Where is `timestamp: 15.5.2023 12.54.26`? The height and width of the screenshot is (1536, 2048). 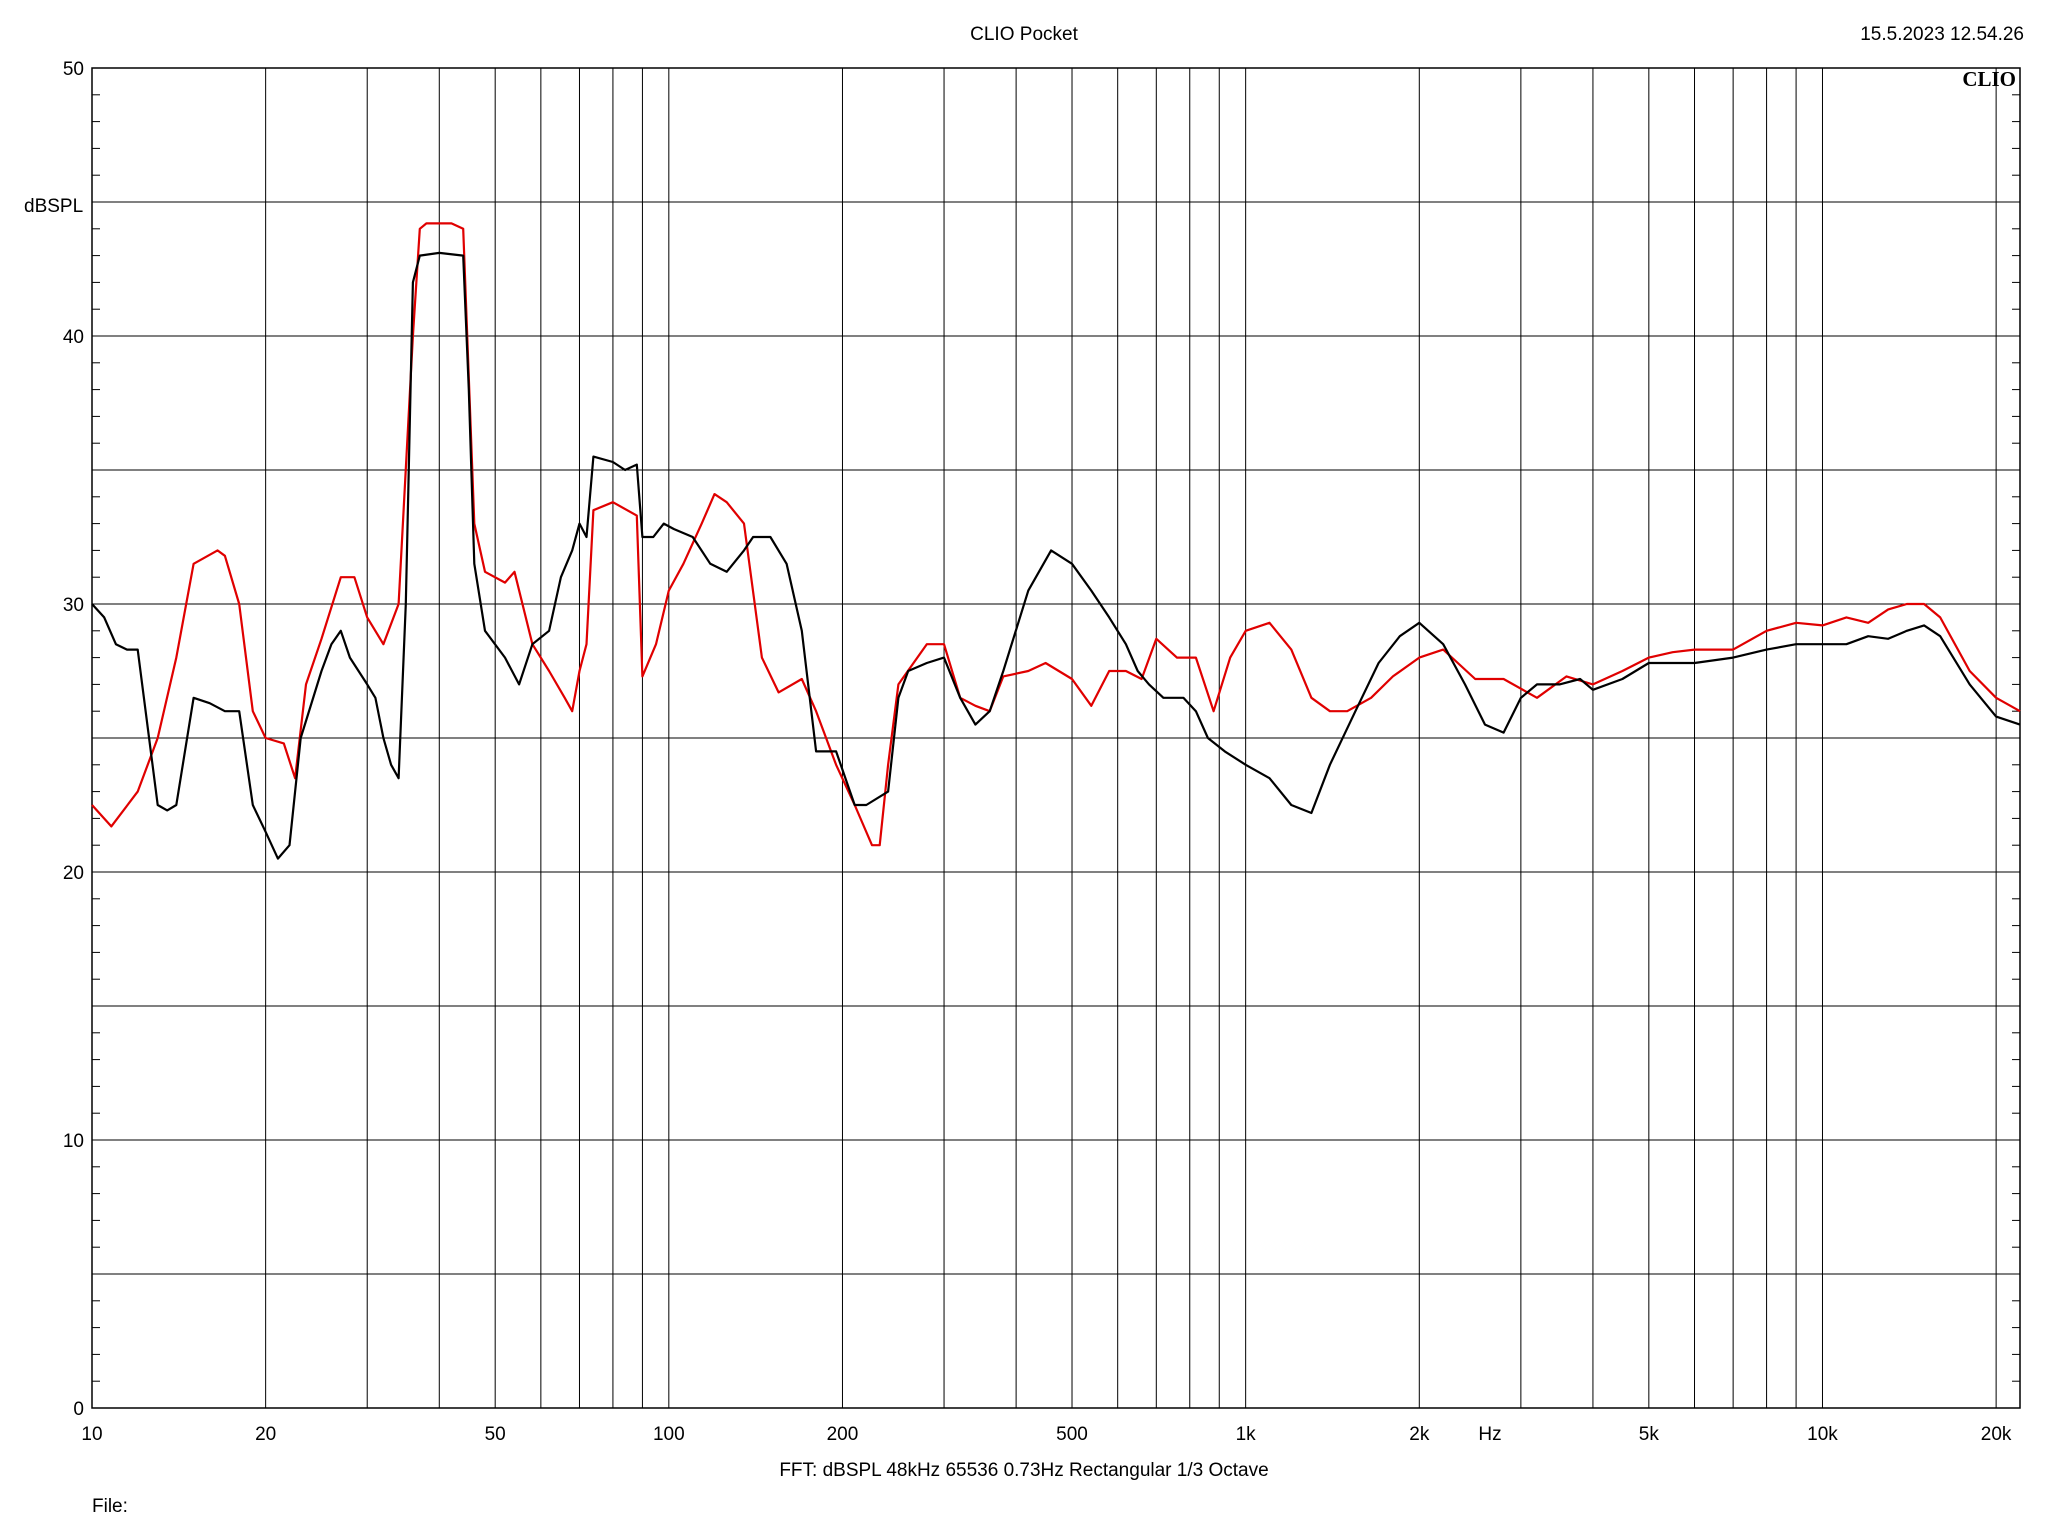
timestamp: 15.5.2023 12.54.26 is located at coordinates (1942, 34).